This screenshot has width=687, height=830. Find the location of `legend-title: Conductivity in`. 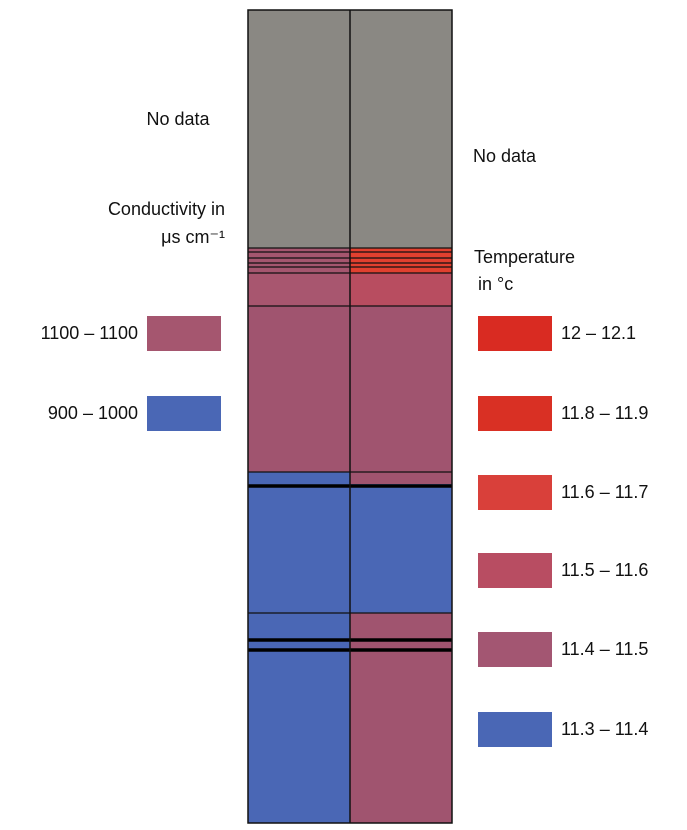

legend-title: Conductivity in is located at coordinates (166, 209).